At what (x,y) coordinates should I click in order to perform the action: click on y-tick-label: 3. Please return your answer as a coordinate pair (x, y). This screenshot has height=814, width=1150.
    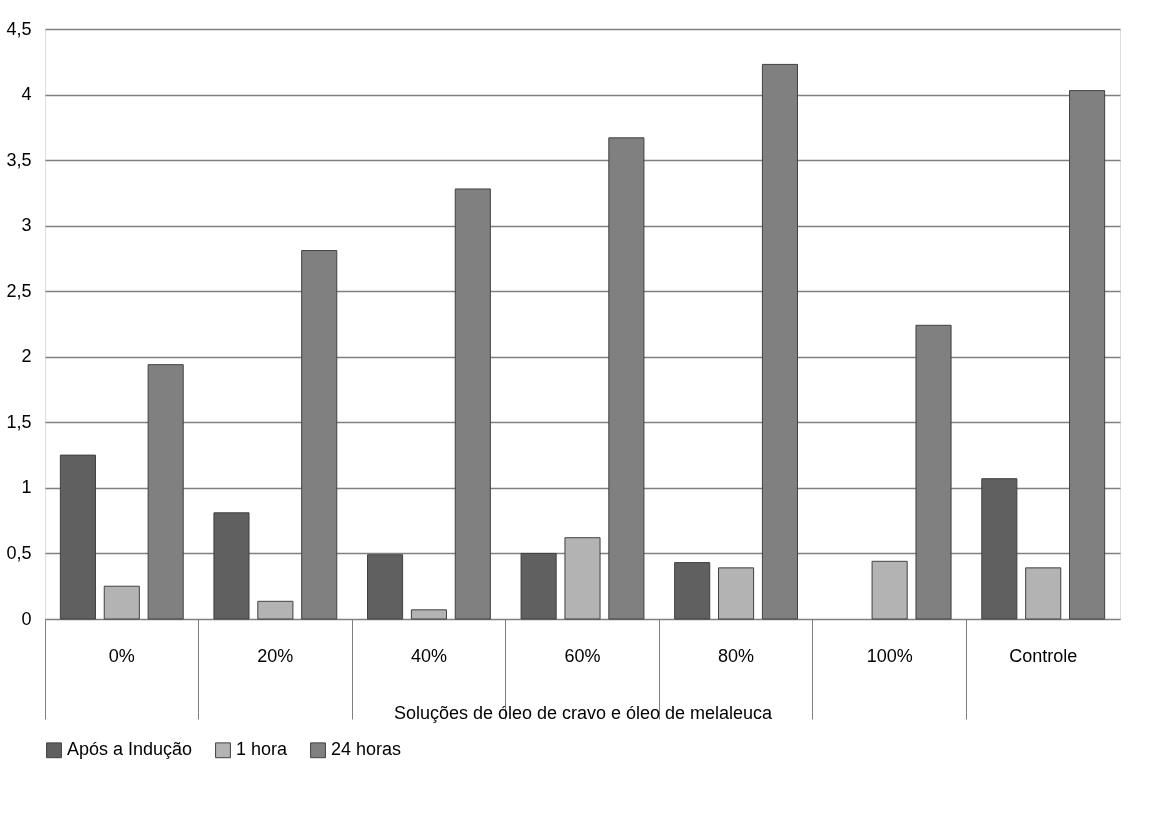
    Looking at the image, I should click on (26, 225).